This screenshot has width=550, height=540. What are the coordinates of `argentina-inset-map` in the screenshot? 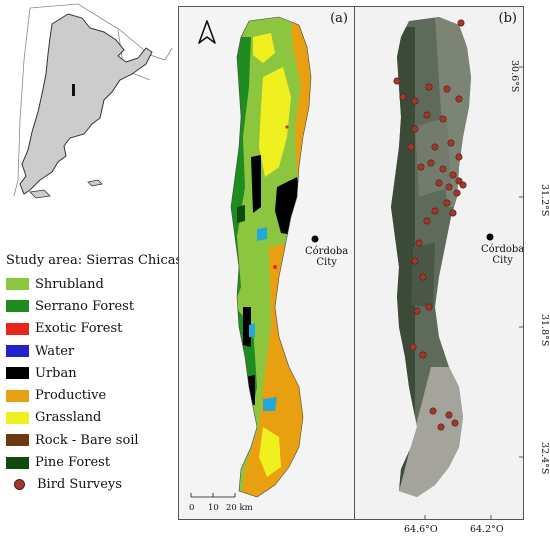 It's located at (93, 101).